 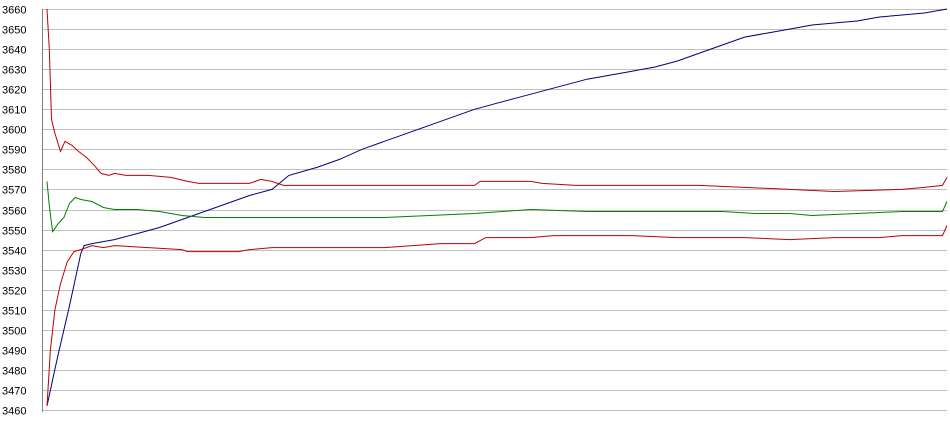 What do you see at coordinates (14, 412) in the screenshot?
I see `y-tick-label: 3460` at bounding box center [14, 412].